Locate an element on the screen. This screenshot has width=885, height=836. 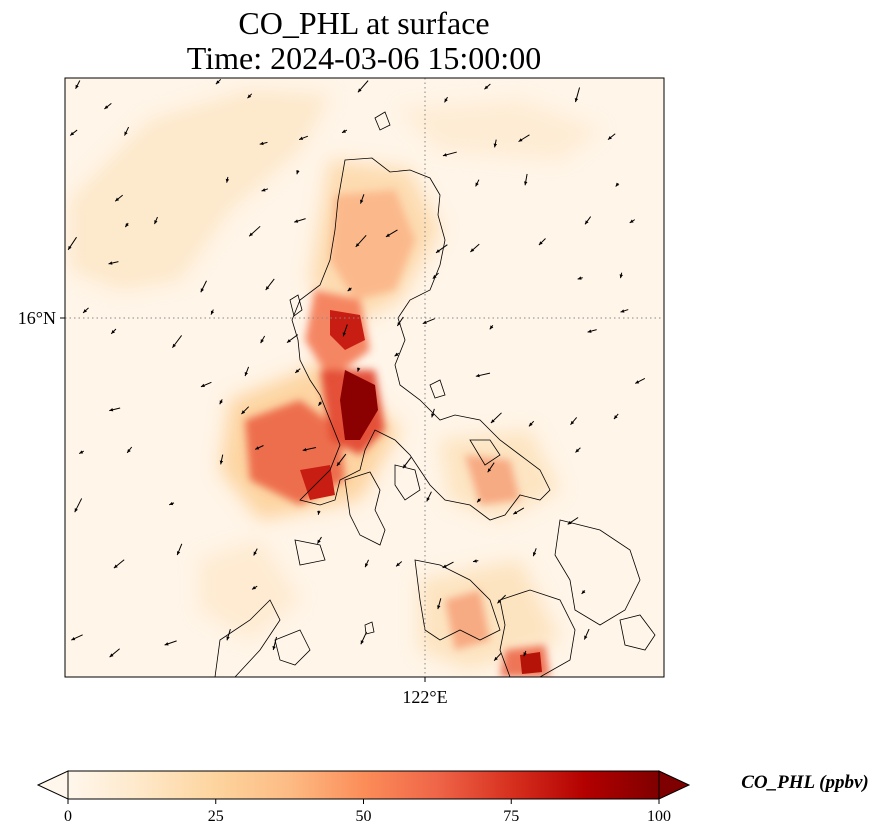
wind-arrow-shaft is located at coordinates (62, 409).